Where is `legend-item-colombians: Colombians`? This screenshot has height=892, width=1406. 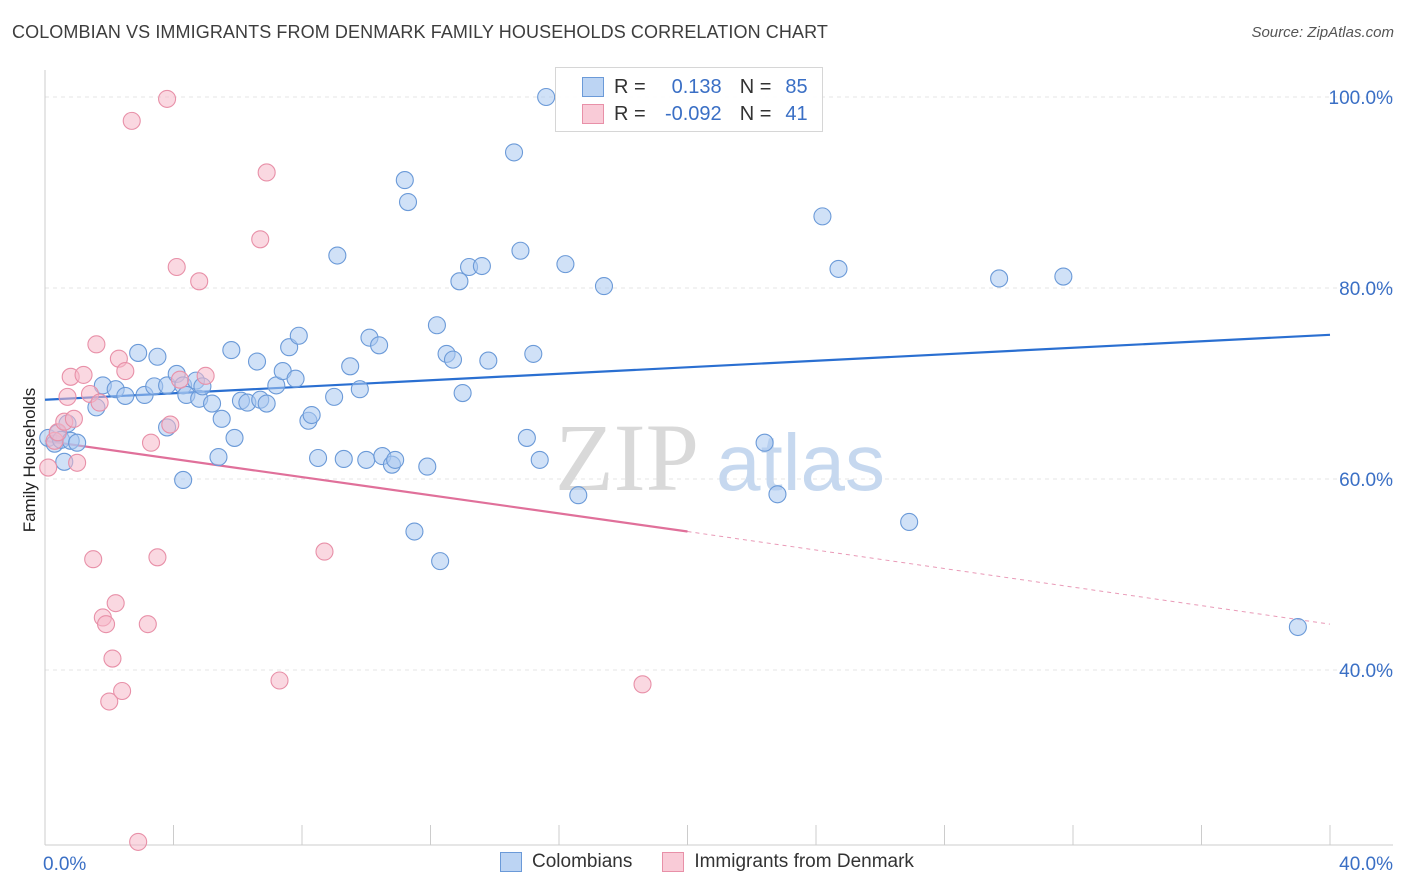
legend-item-colombians: Colombians is located at coordinates (566, 862).